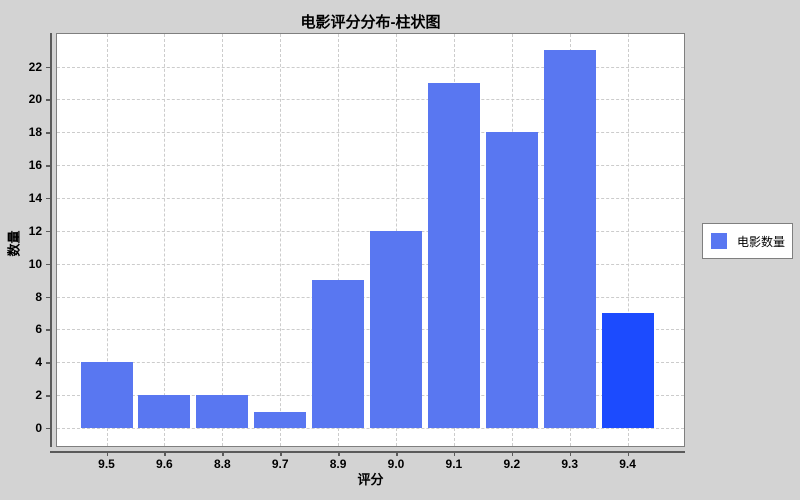 The width and height of the screenshot is (800, 500). Describe the element at coordinates (396, 464) in the screenshot. I see `x-tick-label: 9.0` at that location.